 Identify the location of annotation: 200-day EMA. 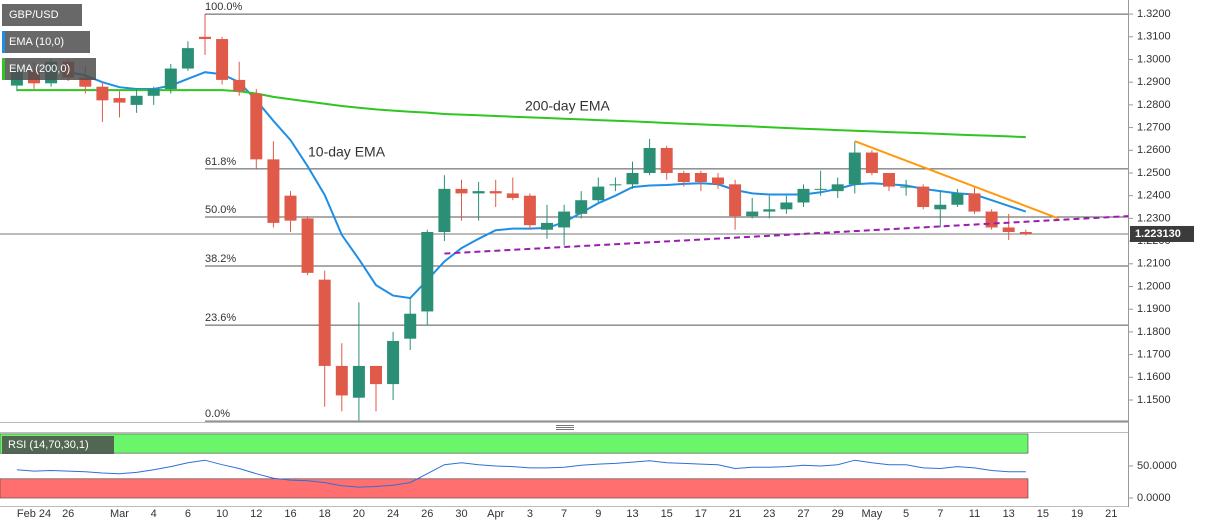
(567, 106).